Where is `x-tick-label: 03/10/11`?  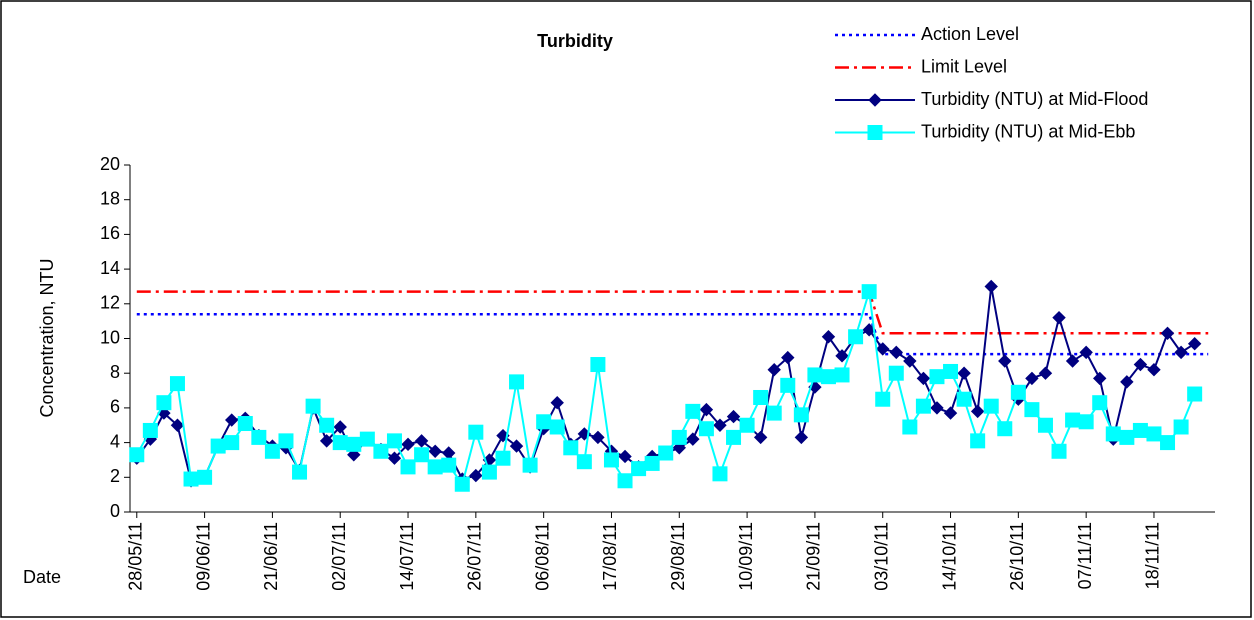 x-tick-label: 03/10/11 is located at coordinates (881, 556).